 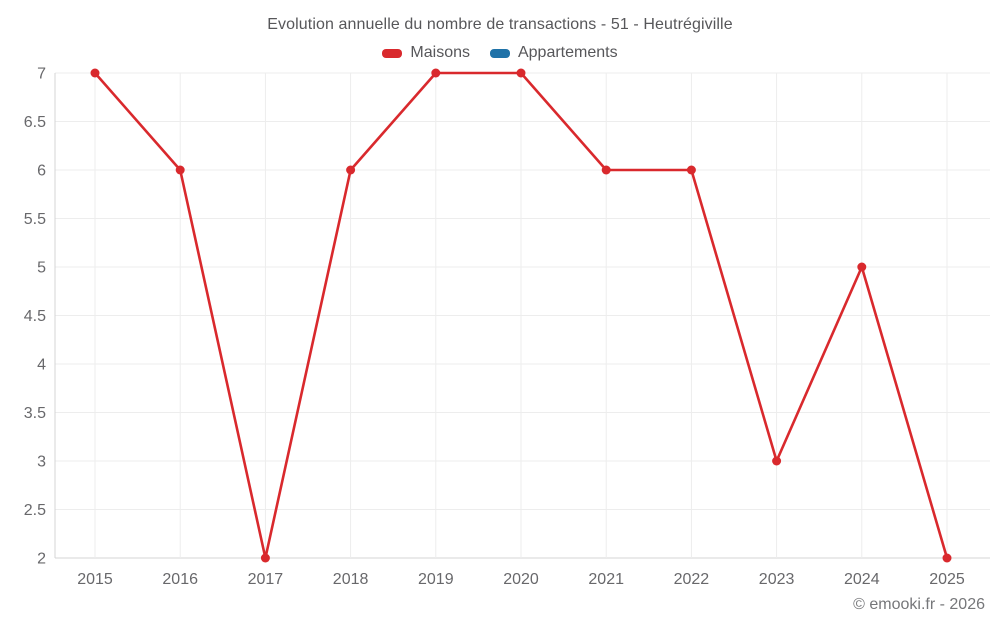 What do you see at coordinates (95, 73) in the screenshot?
I see `data-point-maisons-2015` at bounding box center [95, 73].